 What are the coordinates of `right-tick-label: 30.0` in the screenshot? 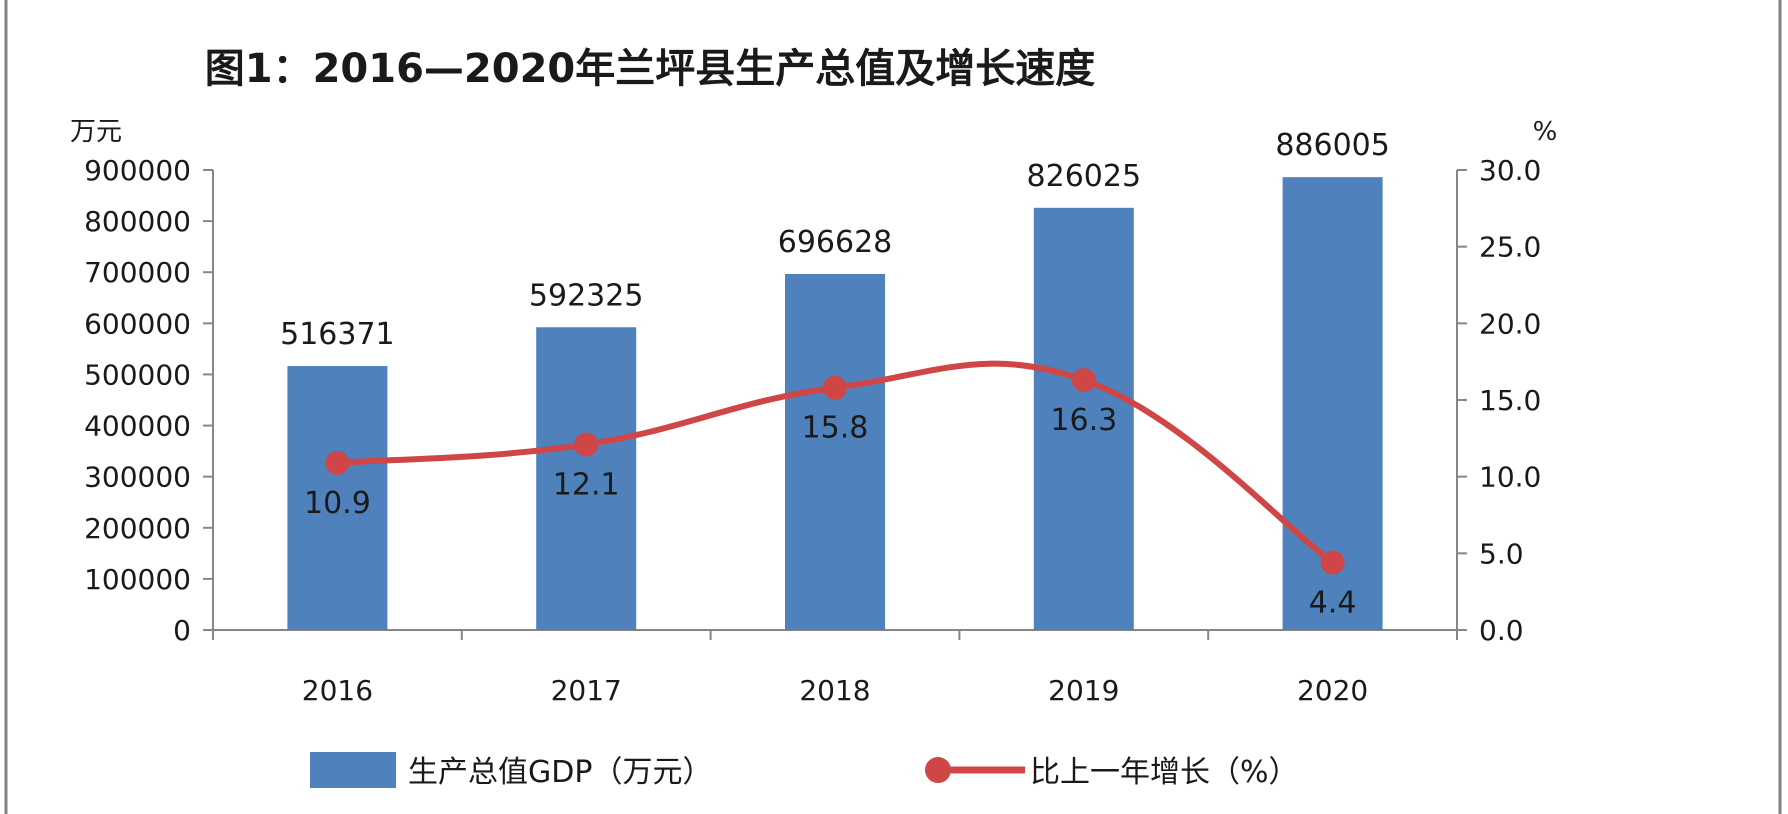 It's located at (1510, 170).